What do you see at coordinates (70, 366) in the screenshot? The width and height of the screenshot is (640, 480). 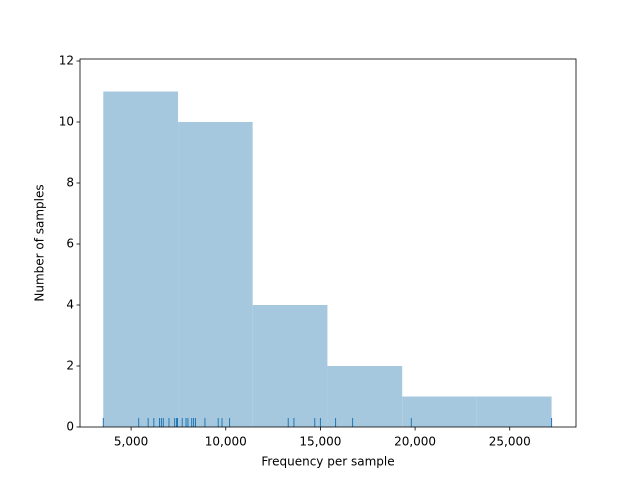 I see `y-tick-label: 2` at bounding box center [70, 366].